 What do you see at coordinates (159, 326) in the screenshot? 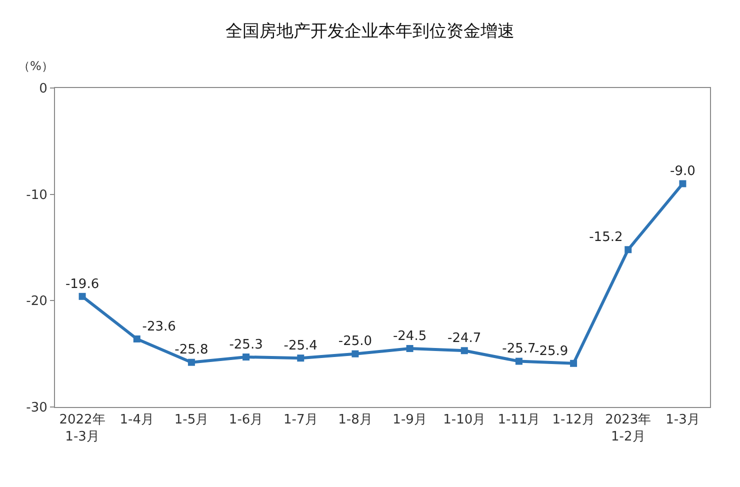
I see `data-label: -23.6` at bounding box center [159, 326].